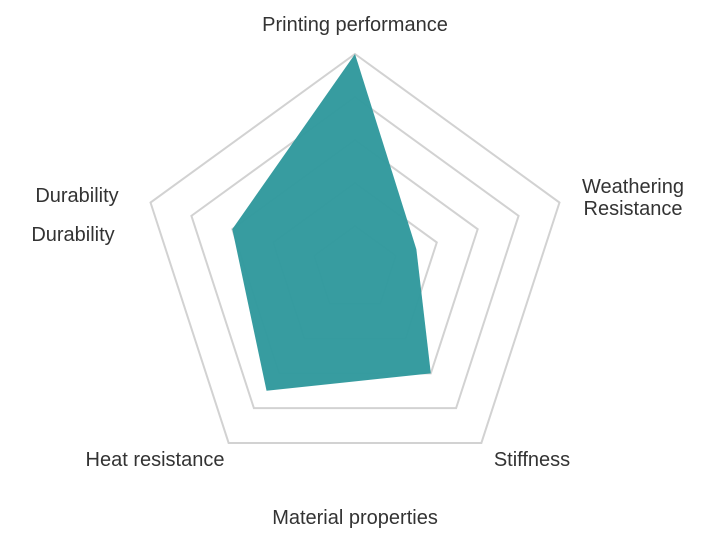  What do you see at coordinates (73, 235) in the screenshot?
I see `series-label: Durability` at bounding box center [73, 235].